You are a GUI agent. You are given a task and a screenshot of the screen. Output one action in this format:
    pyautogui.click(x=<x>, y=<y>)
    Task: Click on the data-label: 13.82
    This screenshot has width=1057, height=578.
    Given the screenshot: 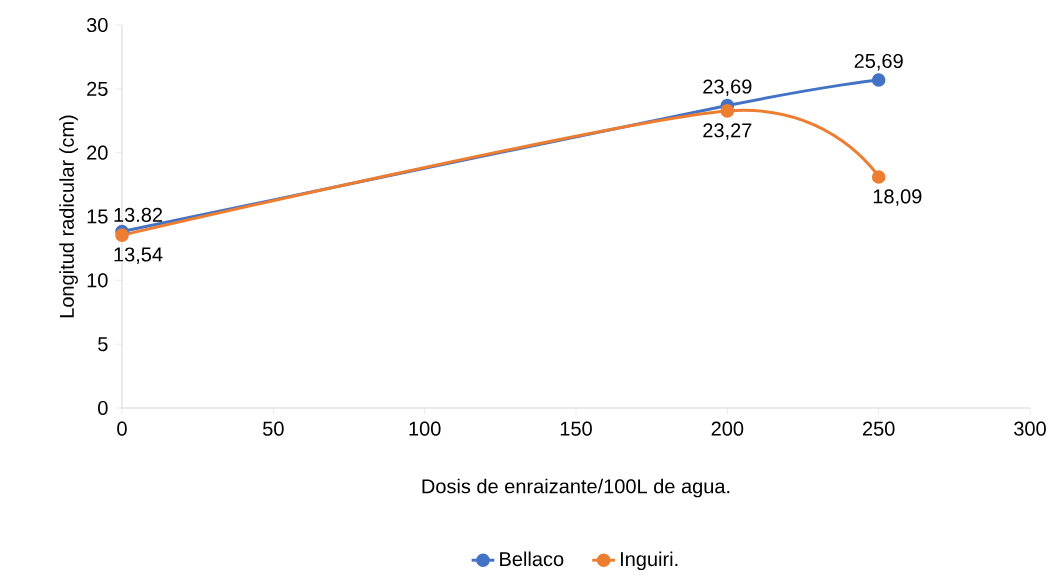 What is the action you would take?
    pyautogui.click(x=138, y=214)
    